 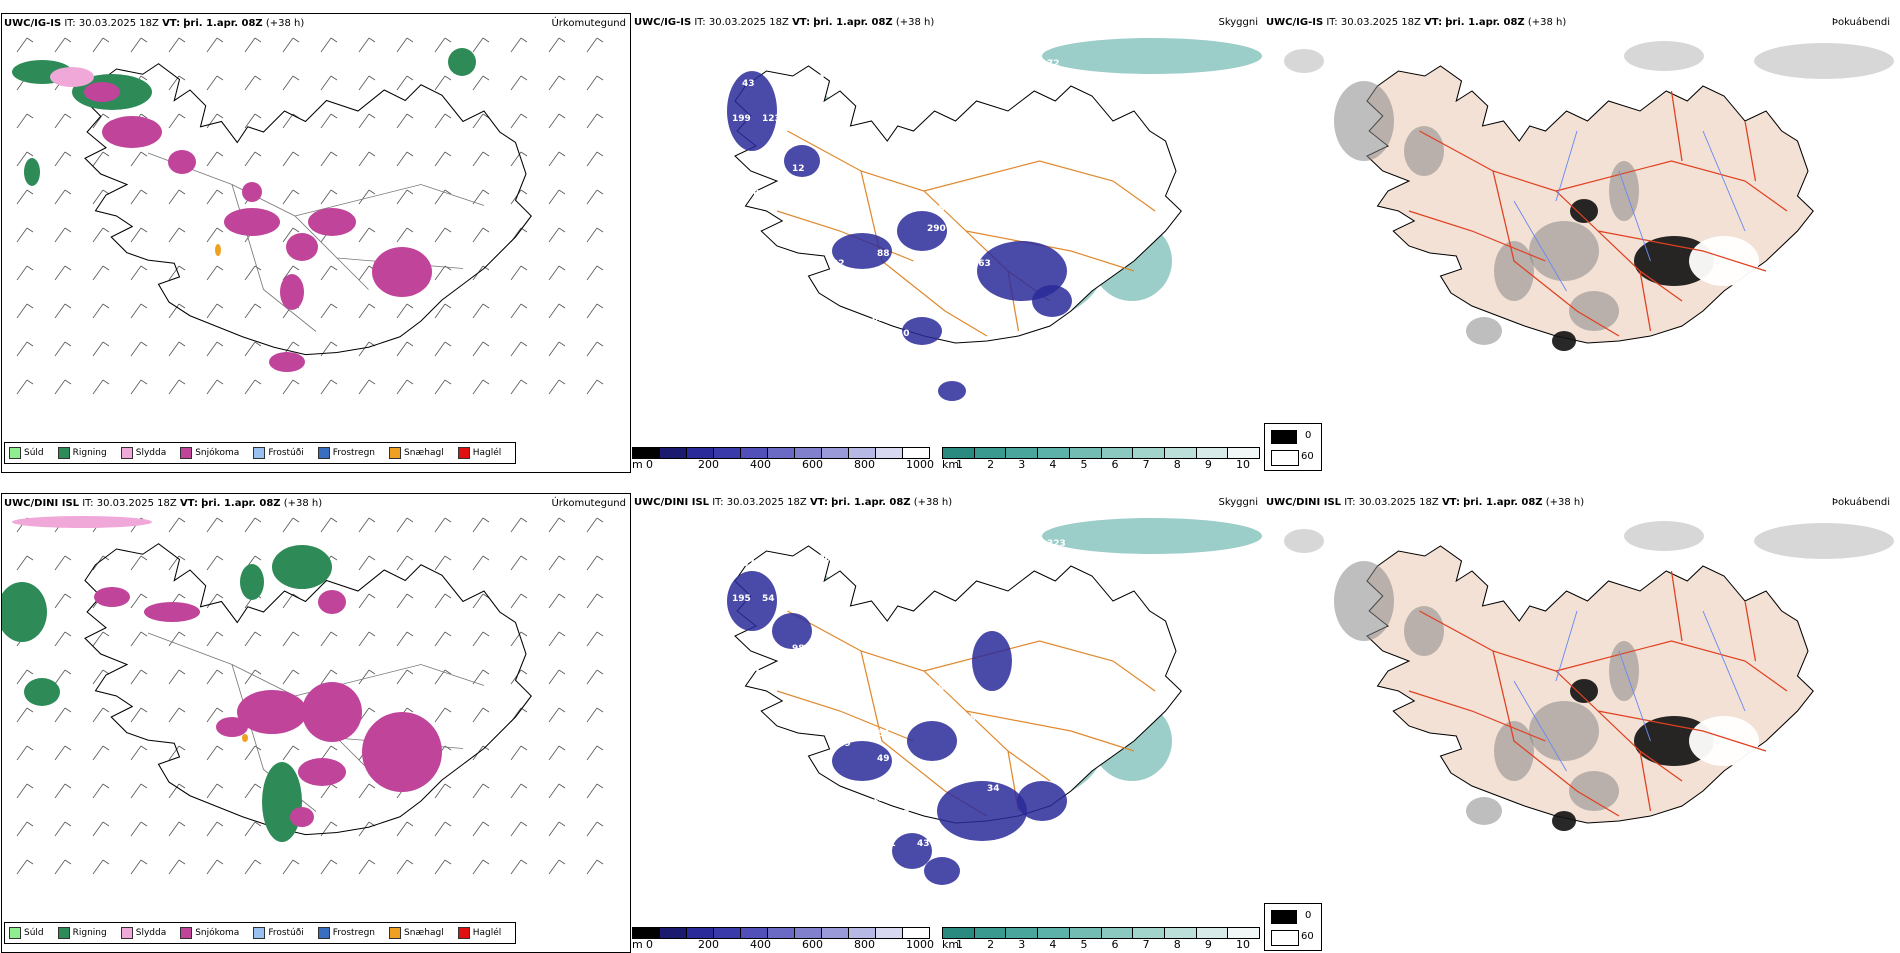 I want to click on cloud-base-colorbar: m 0 200 400 600 800 1000, so click(x=783, y=939).